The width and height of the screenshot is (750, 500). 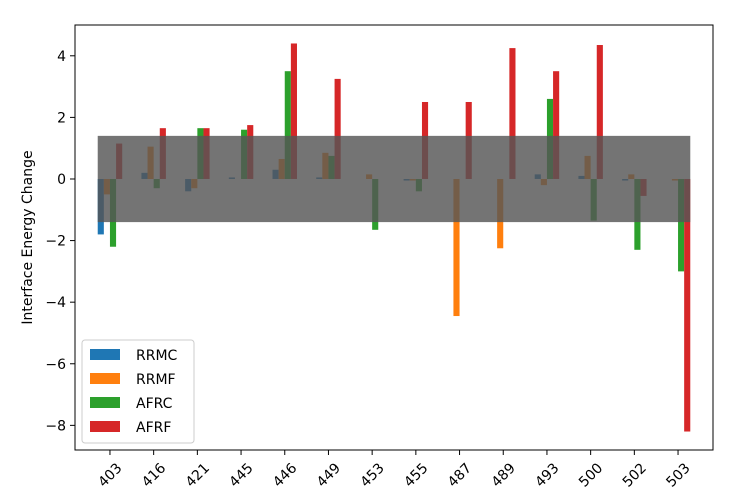 I want to click on legend-label-afrc: AFRC, so click(x=154, y=404).